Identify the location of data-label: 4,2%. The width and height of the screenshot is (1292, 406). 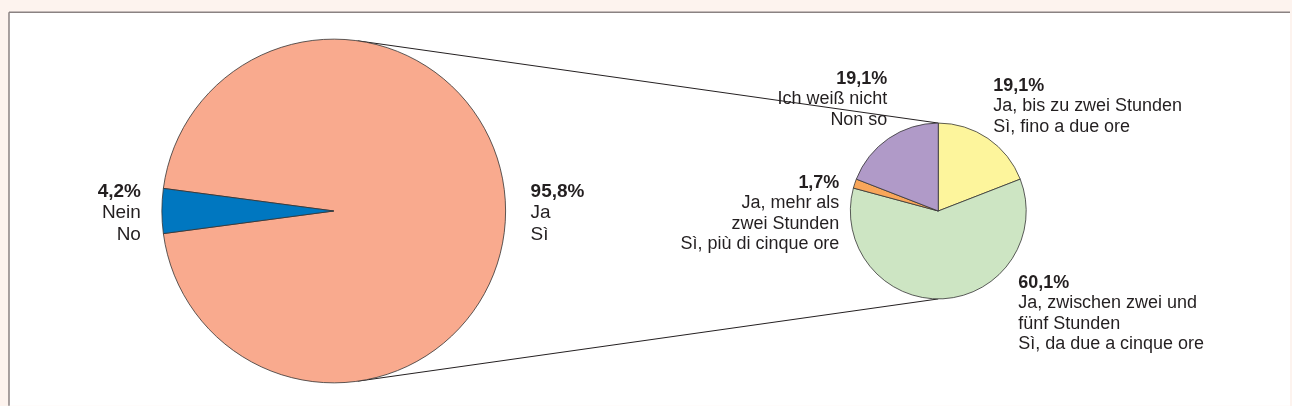
(119, 191).